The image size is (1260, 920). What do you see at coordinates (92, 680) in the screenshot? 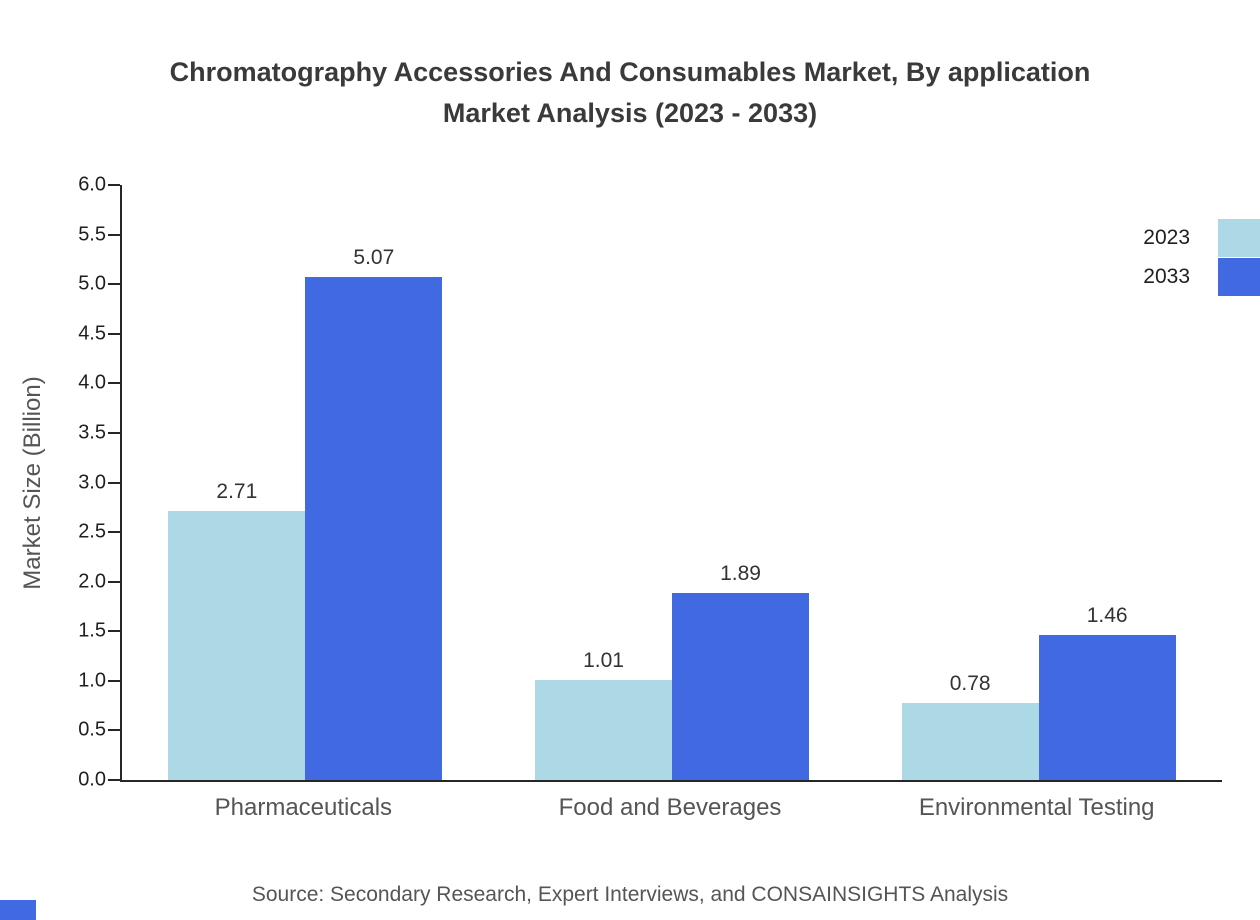
I see `y-tick-label: 1.0` at bounding box center [92, 680].